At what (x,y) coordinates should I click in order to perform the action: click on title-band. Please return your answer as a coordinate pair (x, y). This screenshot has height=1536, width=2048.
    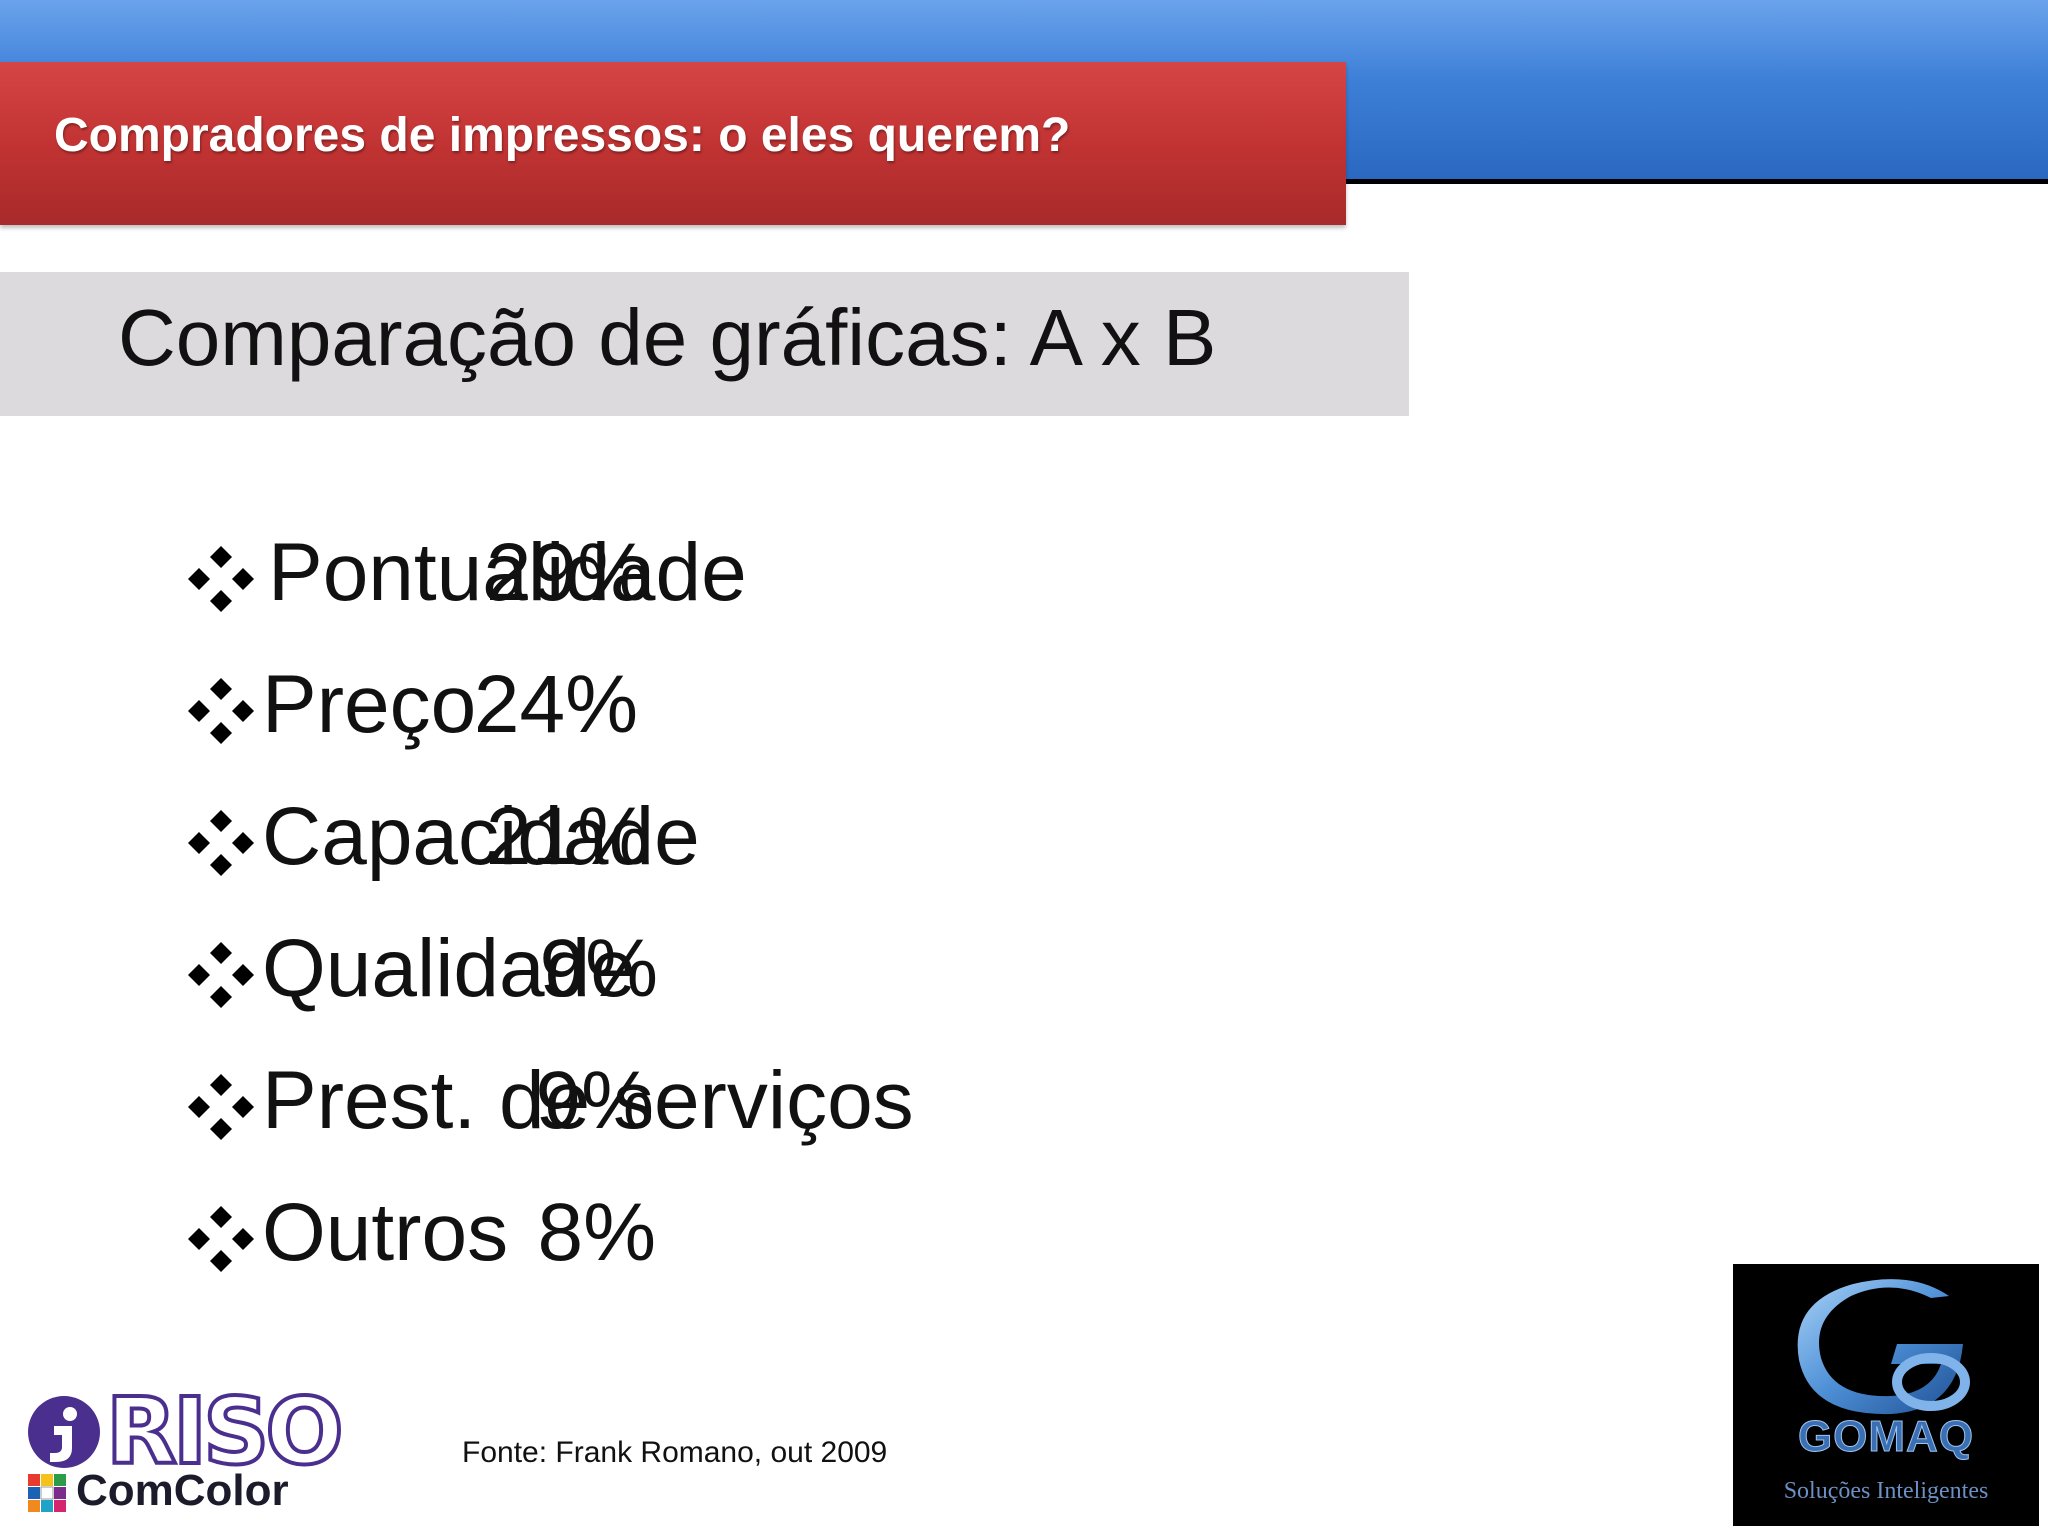
    Looking at the image, I should click on (673, 143).